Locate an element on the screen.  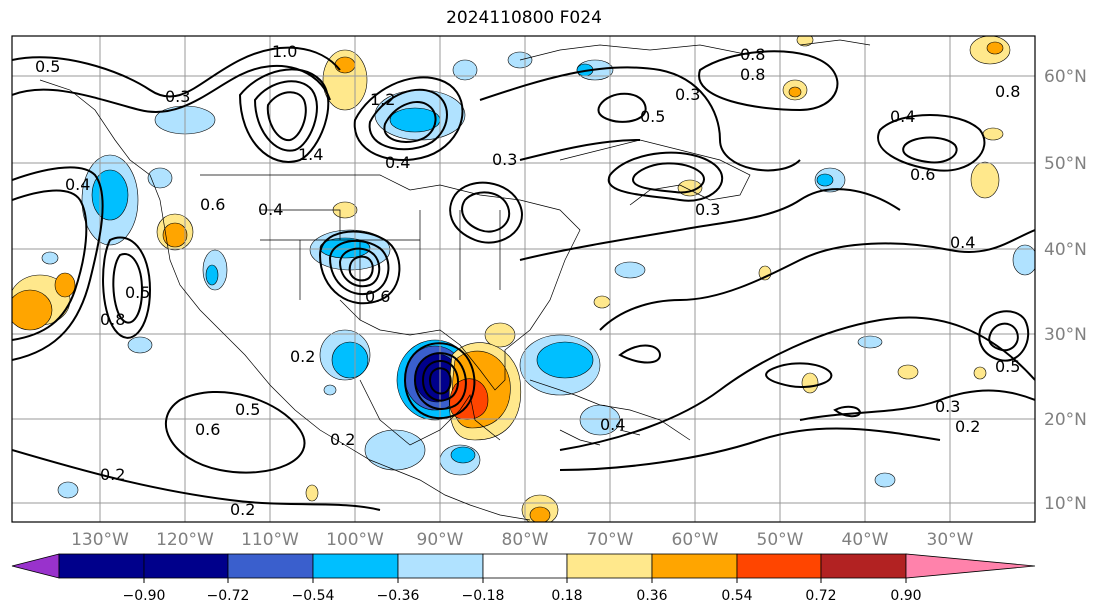
lon-label: 100°W is located at coordinates (355, 540).